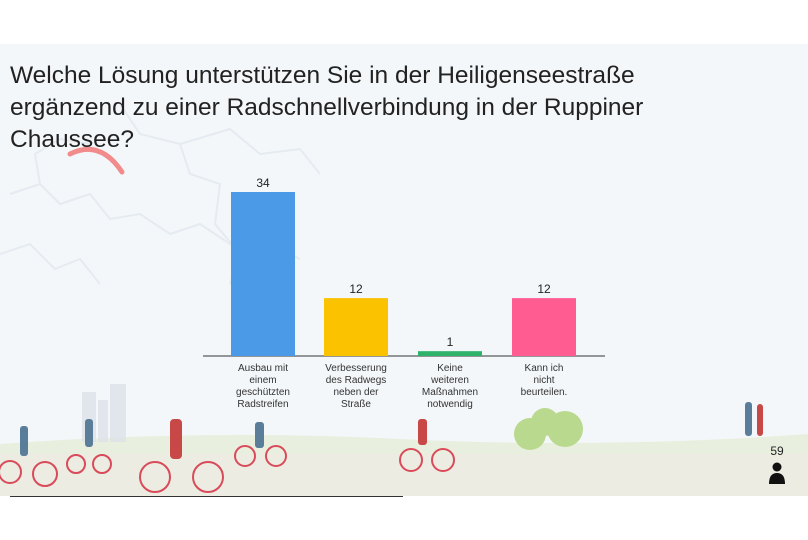 The image size is (808, 540). Describe the element at coordinates (356, 392) in the screenshot. I see `category-label-2: neben der` at that location.